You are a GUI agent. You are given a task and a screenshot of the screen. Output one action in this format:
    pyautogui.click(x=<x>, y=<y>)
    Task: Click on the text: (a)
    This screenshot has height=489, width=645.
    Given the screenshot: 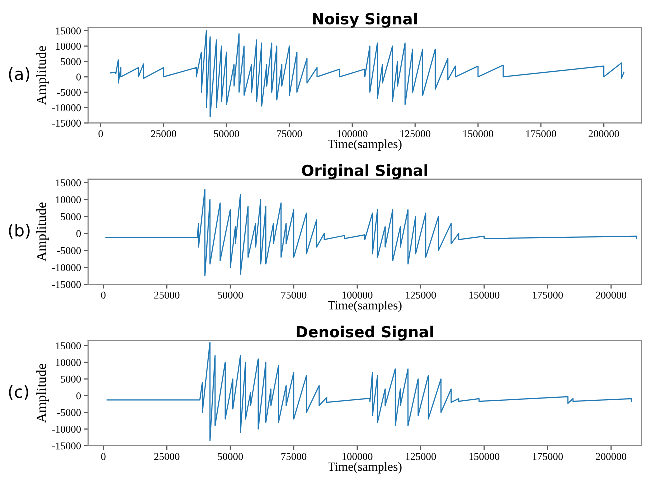 What is the action you would take?
    pyautogui.click(x=19, y=75)
    